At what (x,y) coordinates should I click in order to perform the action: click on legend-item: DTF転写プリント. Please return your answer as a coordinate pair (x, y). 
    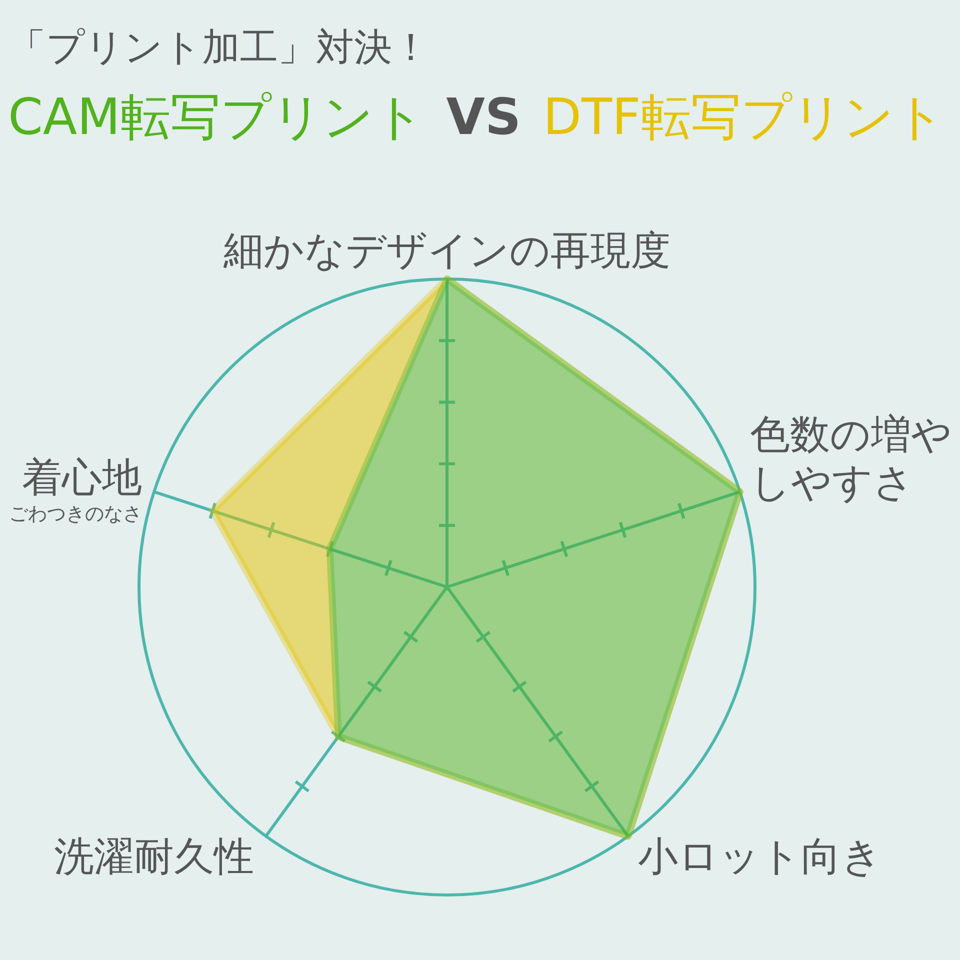
    Looking at the image, I should click on (743, 117).